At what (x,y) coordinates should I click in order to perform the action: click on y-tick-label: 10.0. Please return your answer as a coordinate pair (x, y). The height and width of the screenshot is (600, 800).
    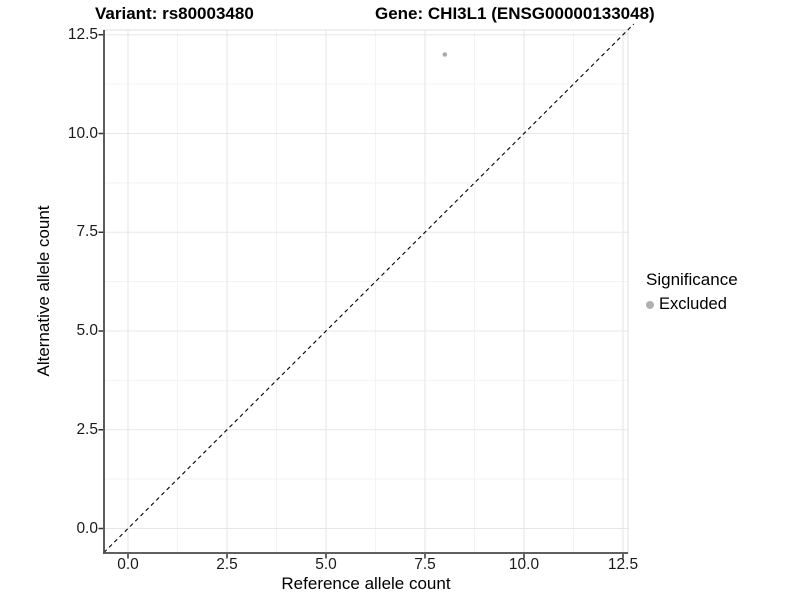
    Looking at the image, I should click on (82, 133).